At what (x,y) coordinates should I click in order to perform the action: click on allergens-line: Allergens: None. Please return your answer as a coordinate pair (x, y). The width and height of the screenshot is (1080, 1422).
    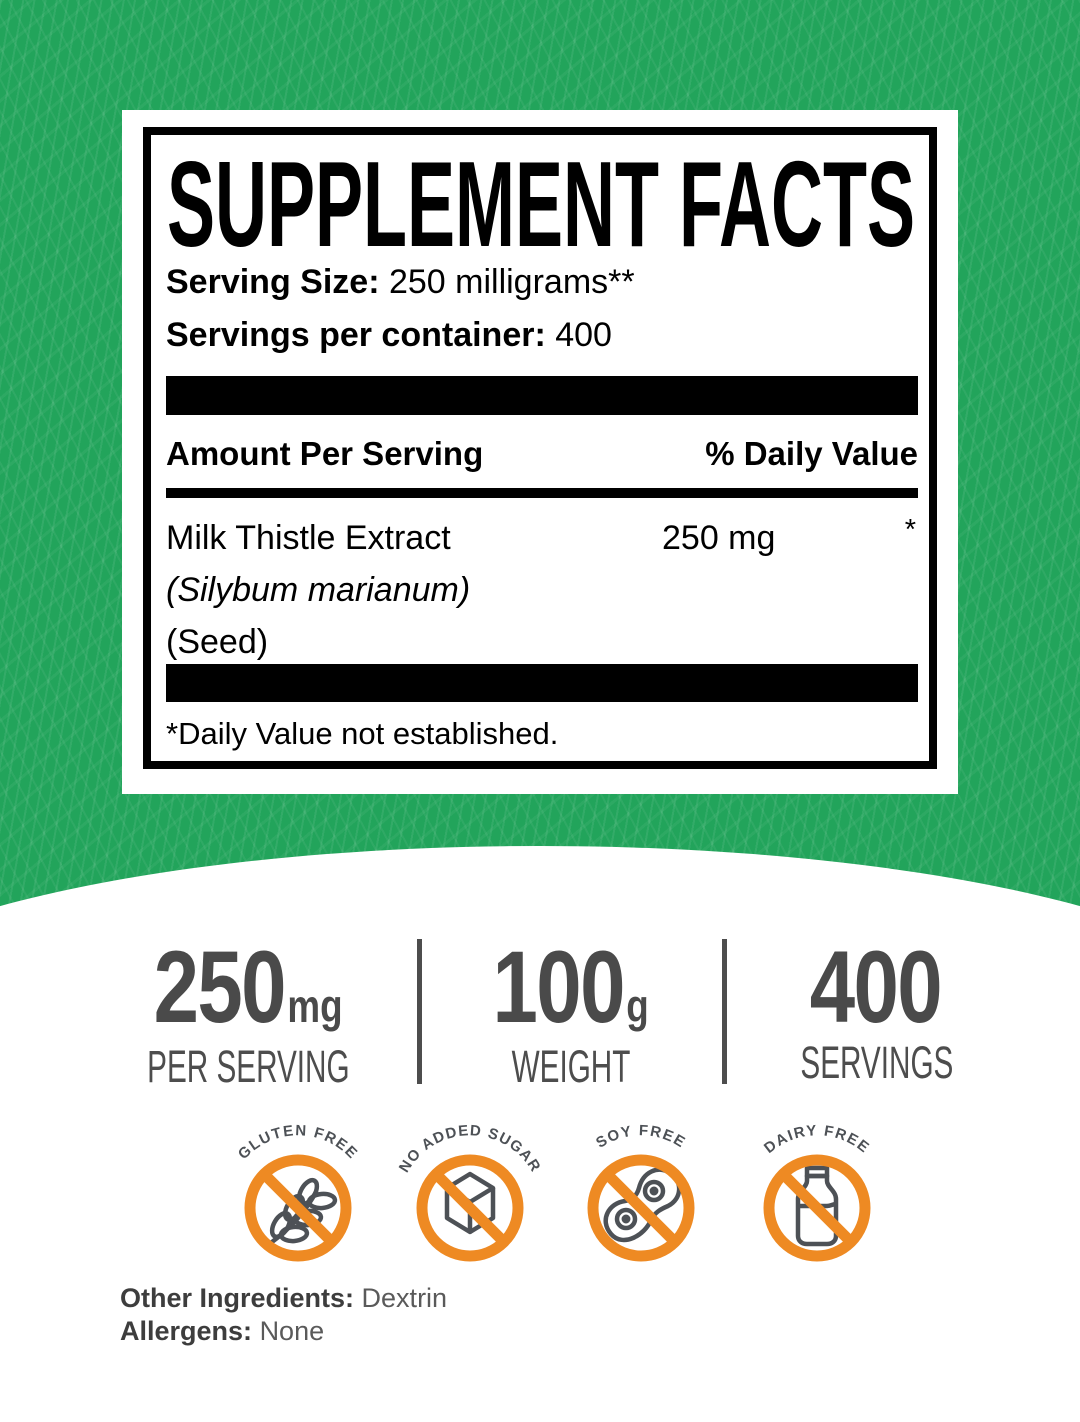
    Looking at the image, I should click on (283, 1331).